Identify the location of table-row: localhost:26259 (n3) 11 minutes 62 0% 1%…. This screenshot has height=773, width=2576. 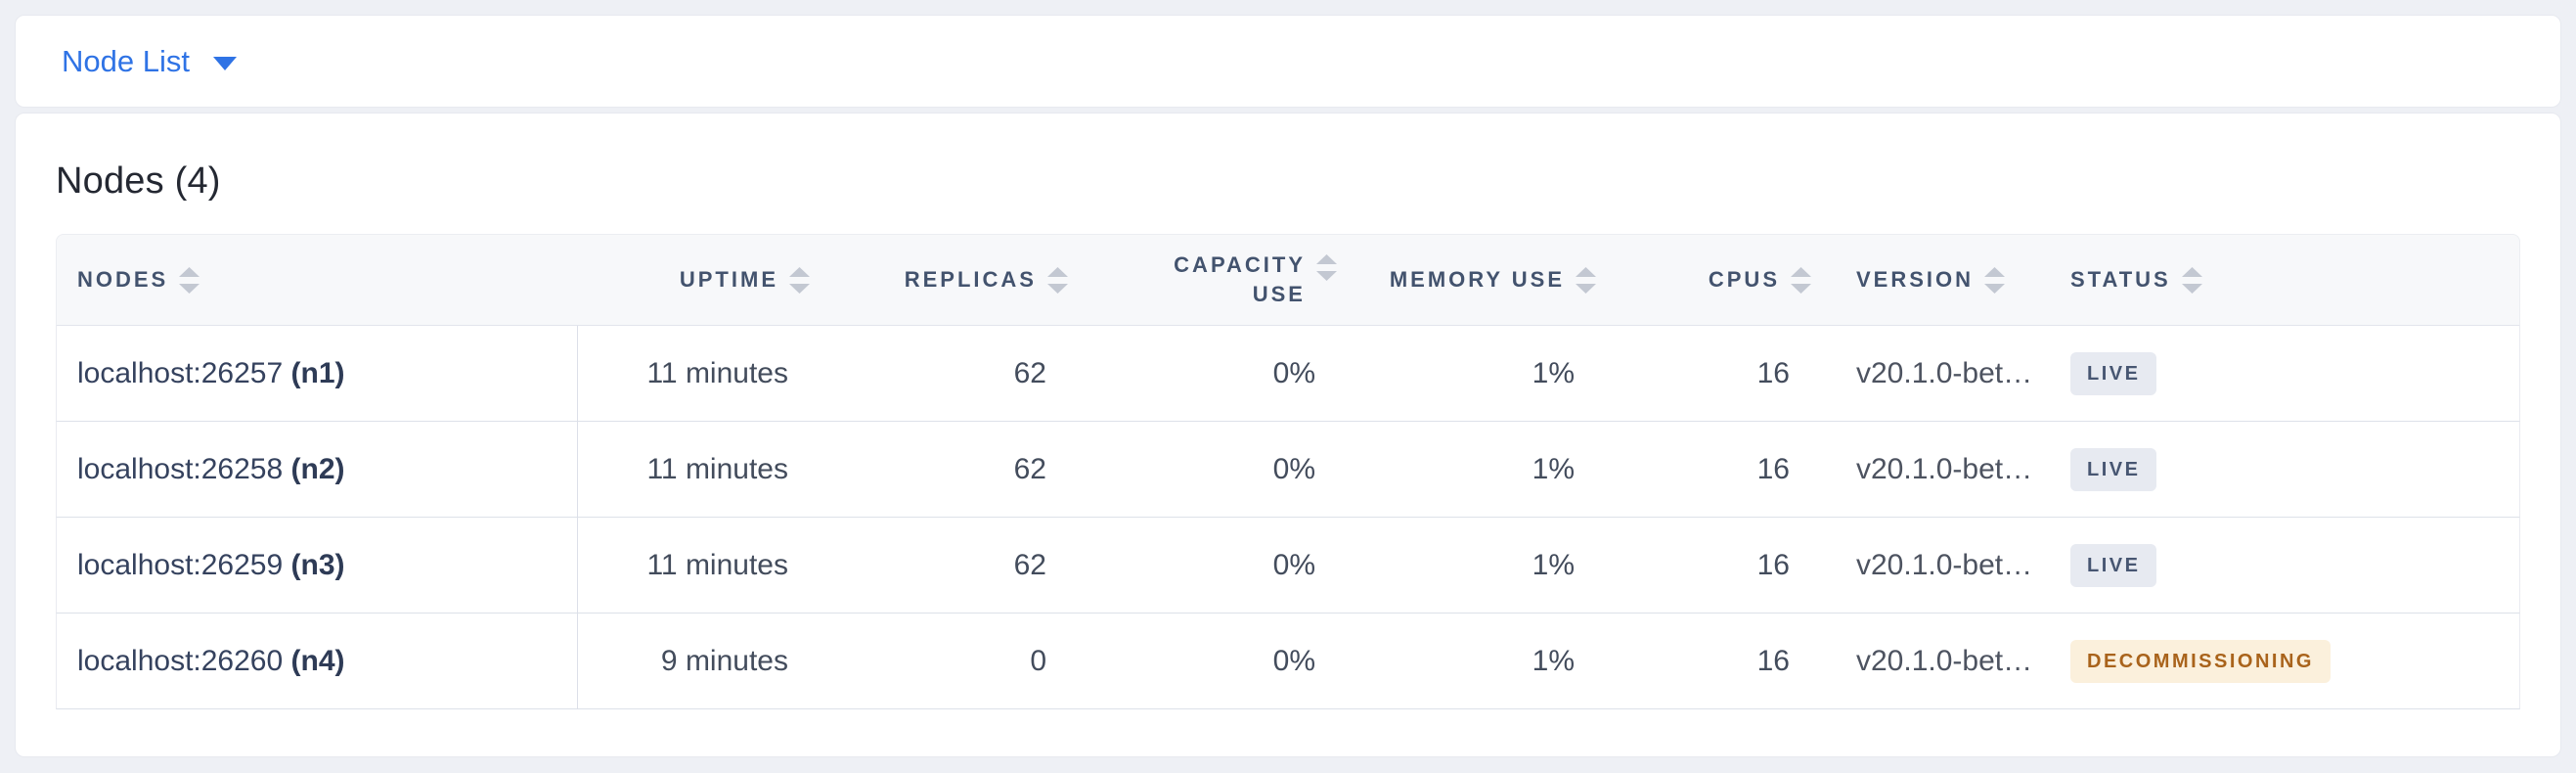
(1288, 566).